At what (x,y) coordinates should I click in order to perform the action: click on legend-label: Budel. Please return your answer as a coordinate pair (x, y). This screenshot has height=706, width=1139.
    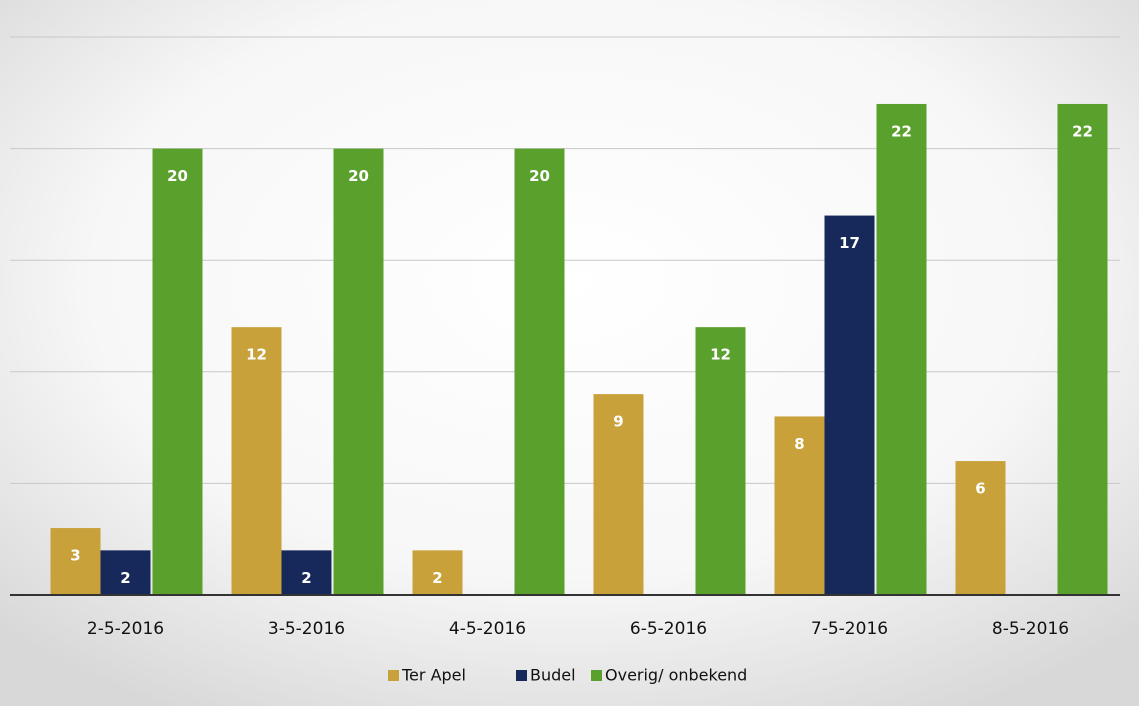
    Looking at the image, I should click on (553, 675).